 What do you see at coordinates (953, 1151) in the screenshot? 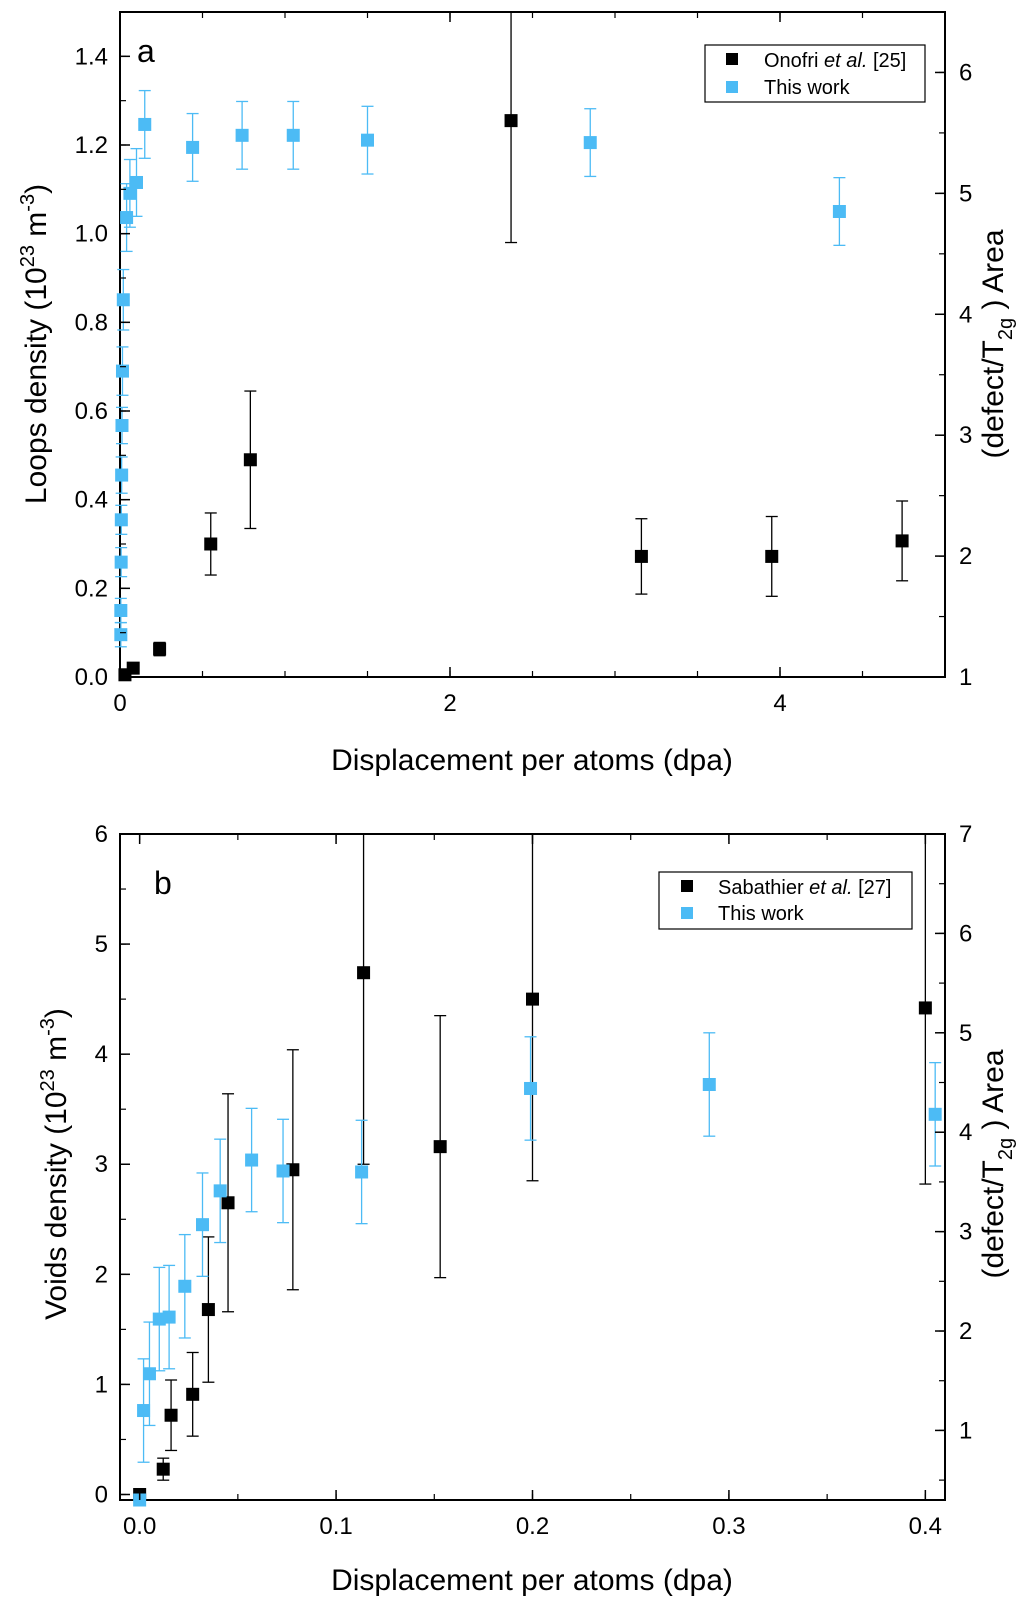
I see `panel-b-y2-ticks: 1 2 3 4 5 6 7` at bounding box center [953, 1151].